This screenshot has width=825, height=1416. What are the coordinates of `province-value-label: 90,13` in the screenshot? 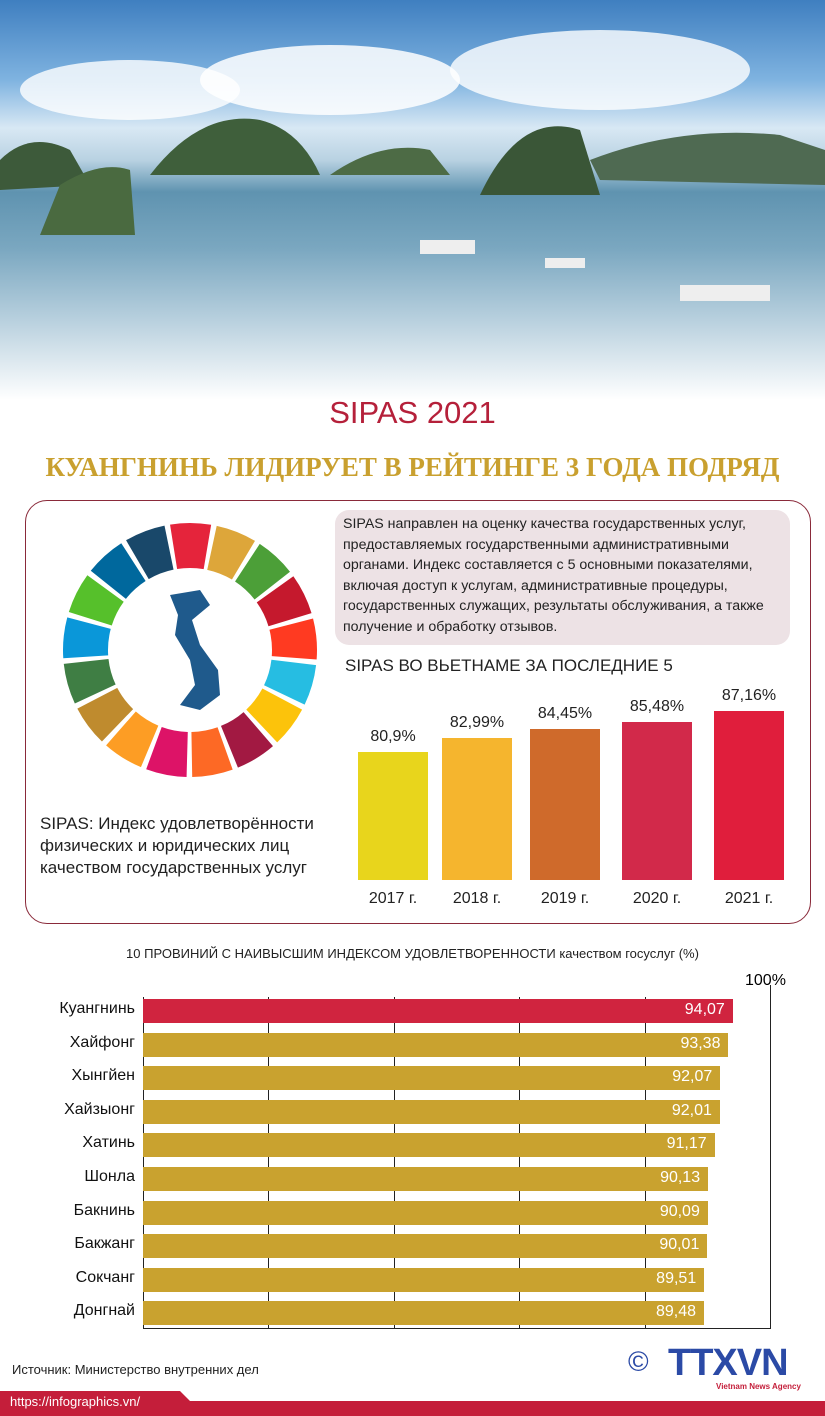 It's located at (680, 1177).